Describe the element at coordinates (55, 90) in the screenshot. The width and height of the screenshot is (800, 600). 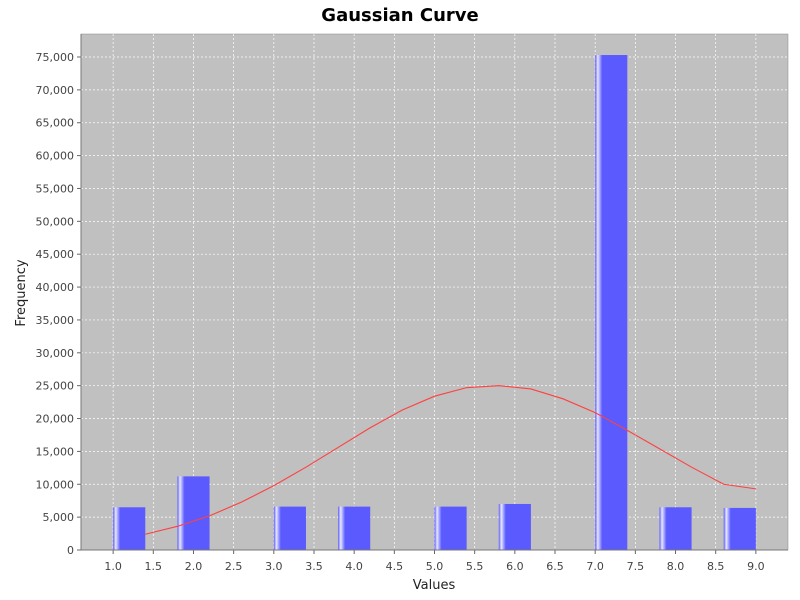
I see `y-tick-label: 70,000` at that location.